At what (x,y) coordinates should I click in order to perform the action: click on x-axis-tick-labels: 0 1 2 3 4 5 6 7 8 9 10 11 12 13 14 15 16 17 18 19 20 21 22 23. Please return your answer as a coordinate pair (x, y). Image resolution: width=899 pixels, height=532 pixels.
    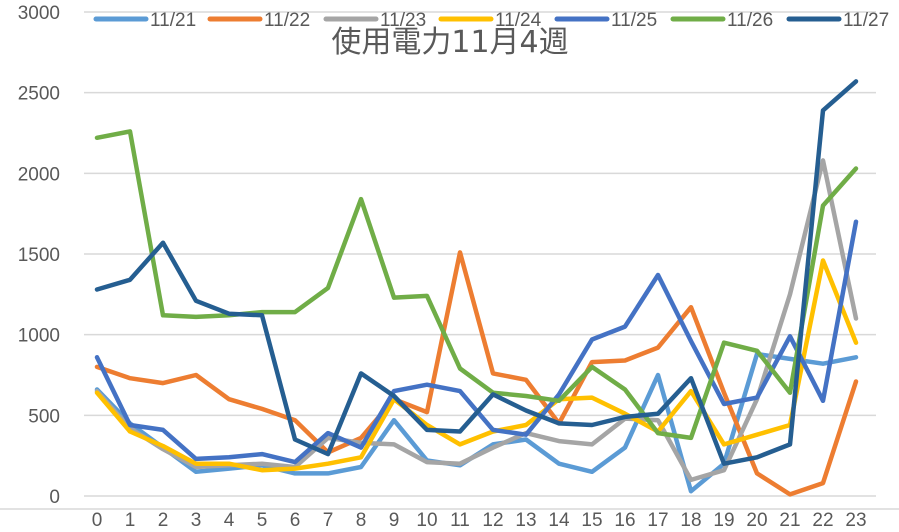
    Looking at the image, I should click on (479, 520).